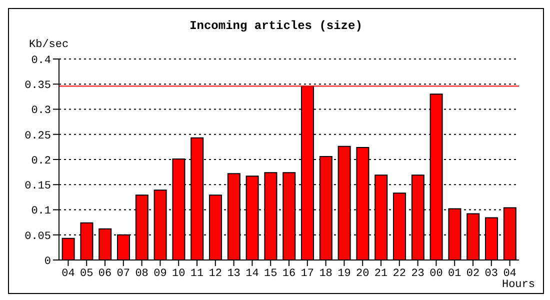  Describe the element at coordinates (41, 161) in the screenshot. I see `y-tick-label: 0.2` at that location.